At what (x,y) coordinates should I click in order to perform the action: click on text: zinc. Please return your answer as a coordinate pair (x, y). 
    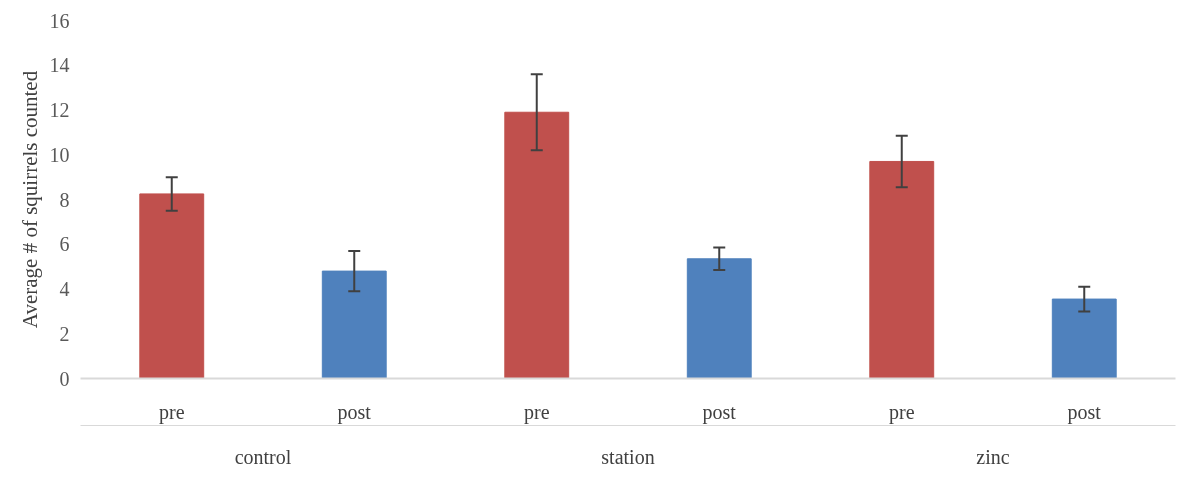
    Looking at the image, I should click on (993, 456).